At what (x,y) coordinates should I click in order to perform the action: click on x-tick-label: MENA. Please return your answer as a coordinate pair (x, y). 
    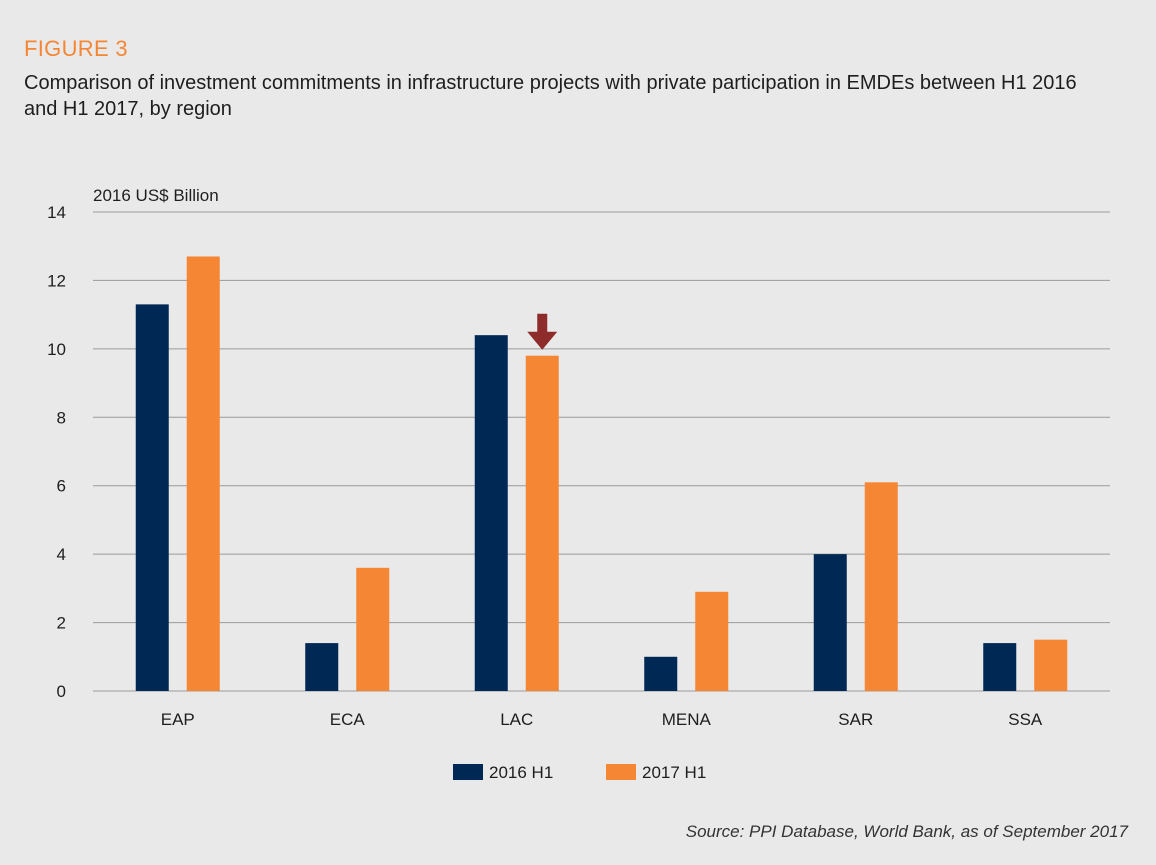
    Looking at the image, I should click on (687, 719).